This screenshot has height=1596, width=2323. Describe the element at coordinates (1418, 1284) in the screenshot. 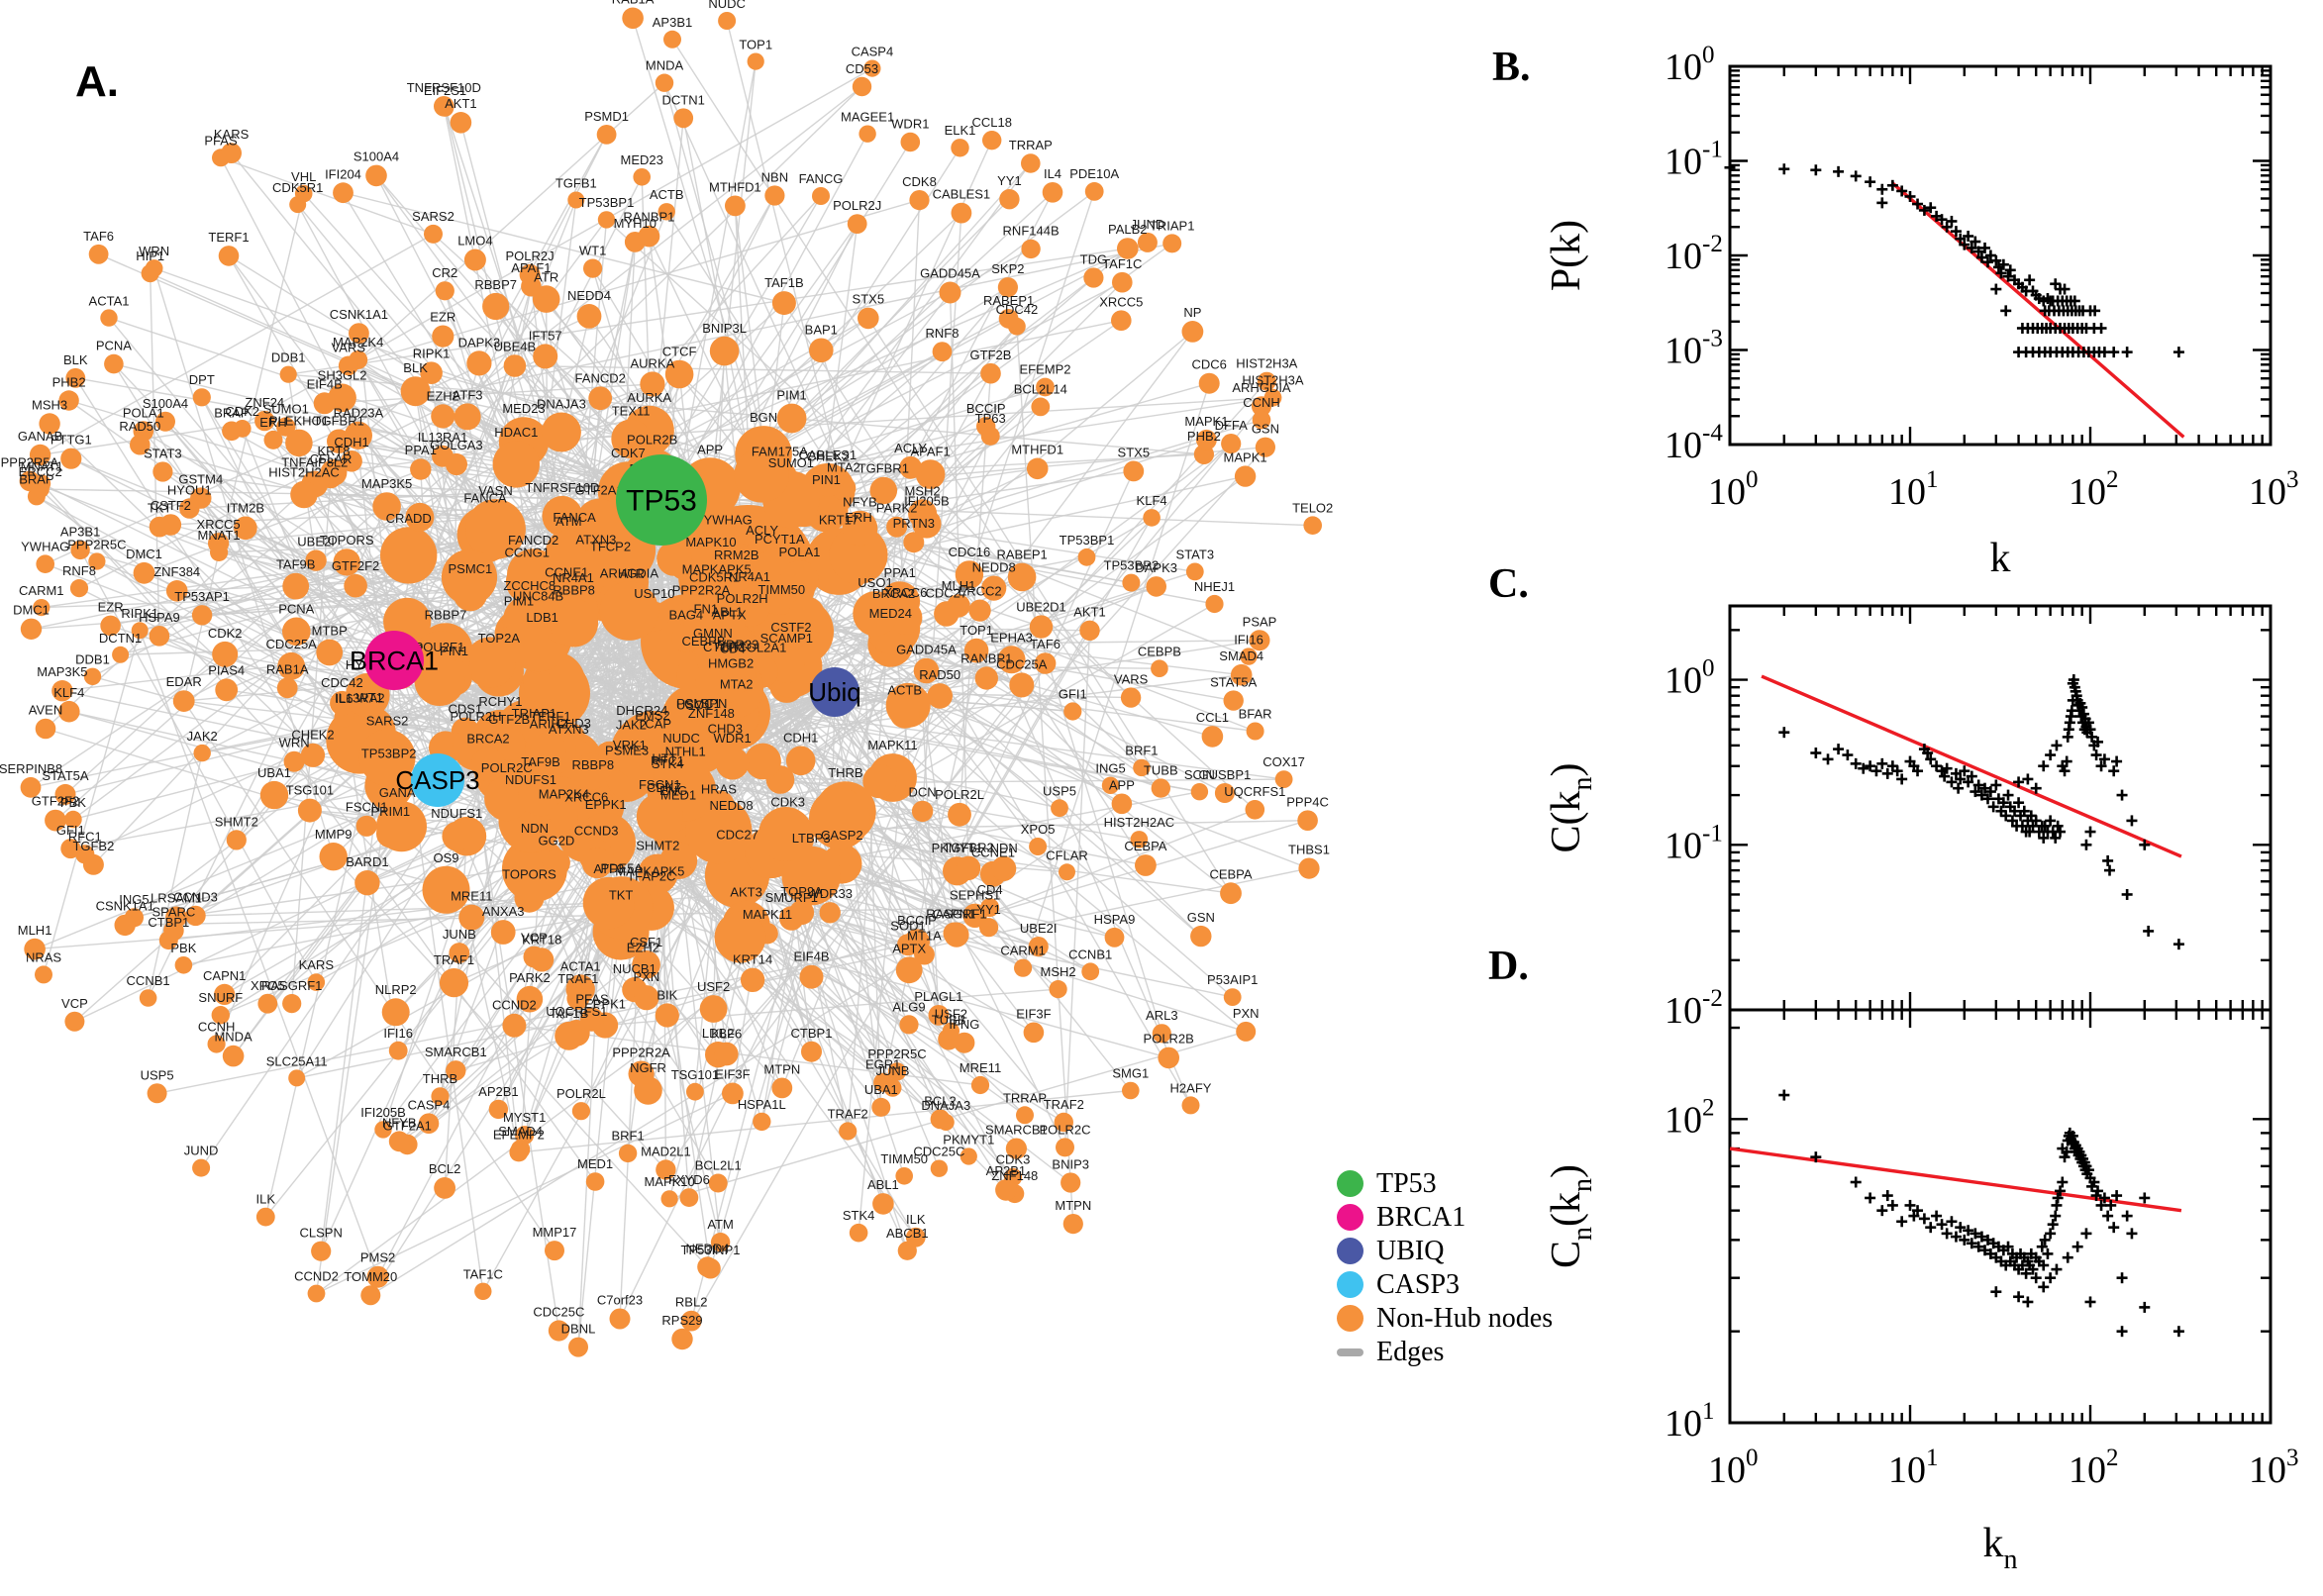

I see `legend-label: CASP3` at that location.